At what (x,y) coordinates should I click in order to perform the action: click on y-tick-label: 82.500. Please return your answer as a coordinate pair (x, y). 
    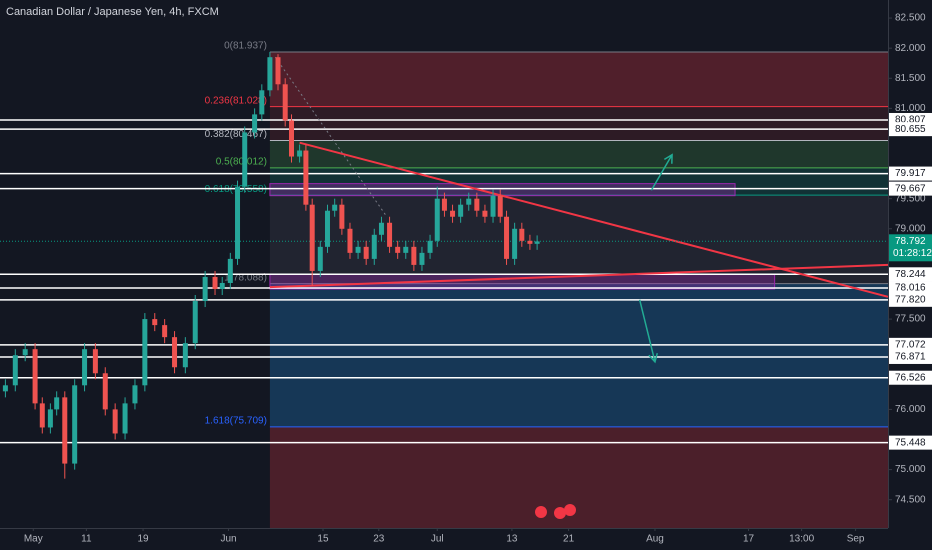
    Looking at the image, I should click on (910, 18).